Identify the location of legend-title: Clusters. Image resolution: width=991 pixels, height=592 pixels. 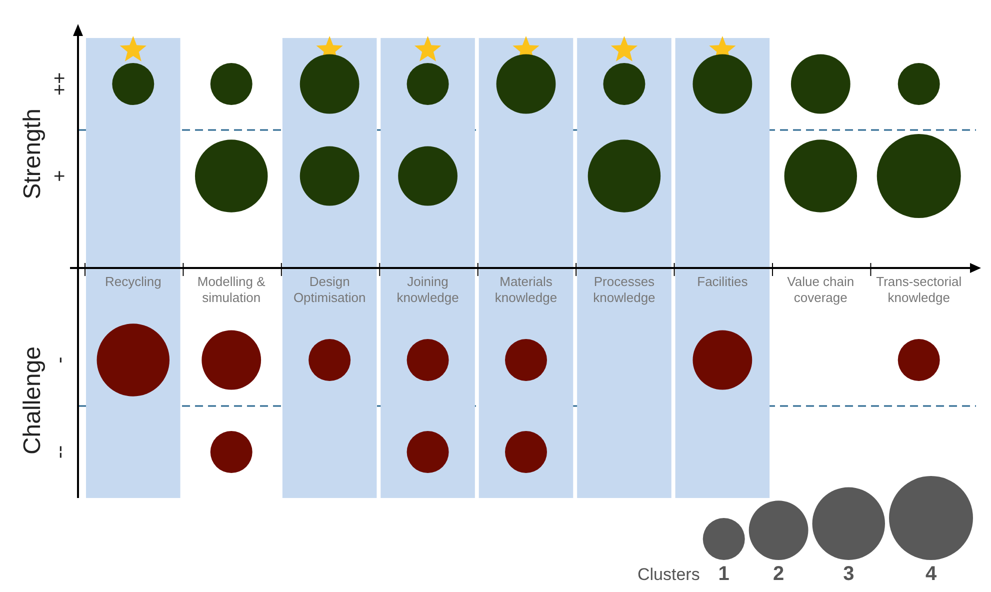
(668, 574).